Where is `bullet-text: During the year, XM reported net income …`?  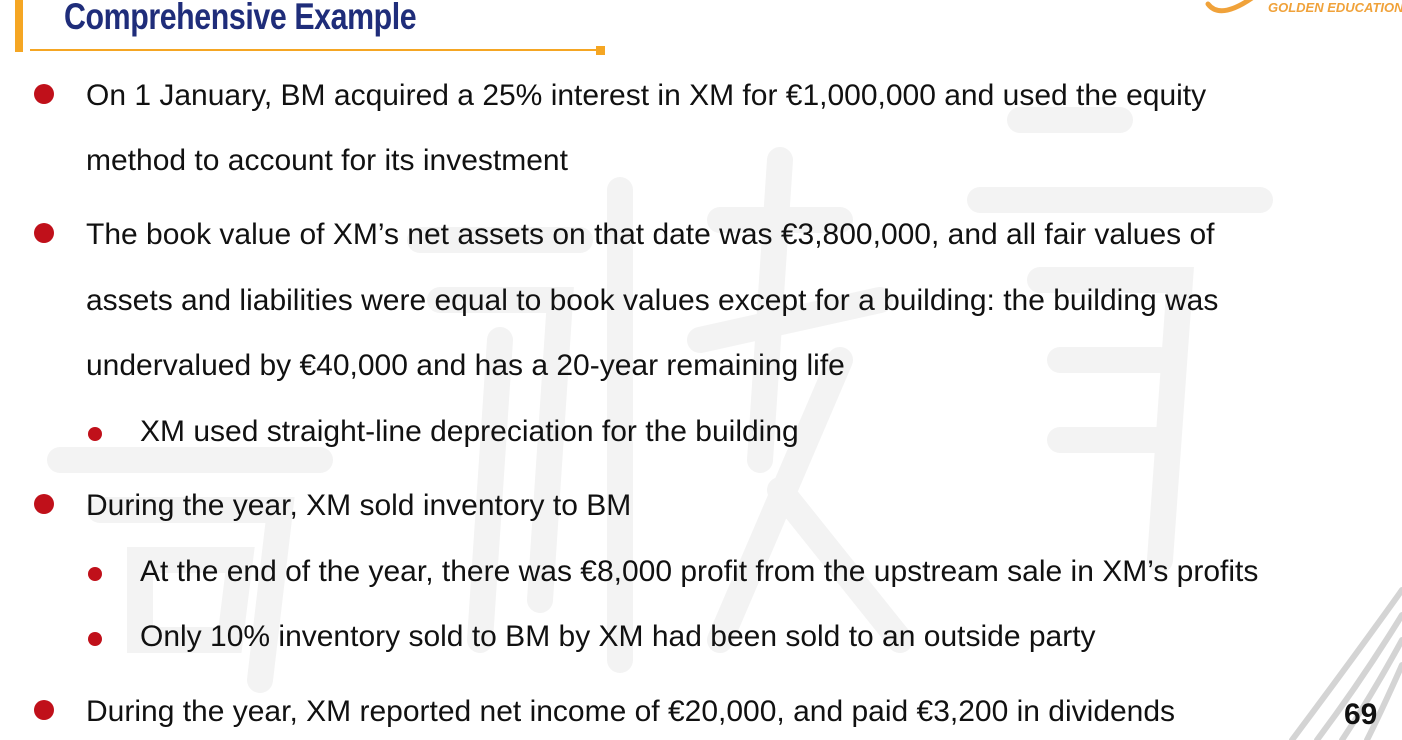
bullet-text: During the year, XM reported net income … is located at coordinates (631, 711).